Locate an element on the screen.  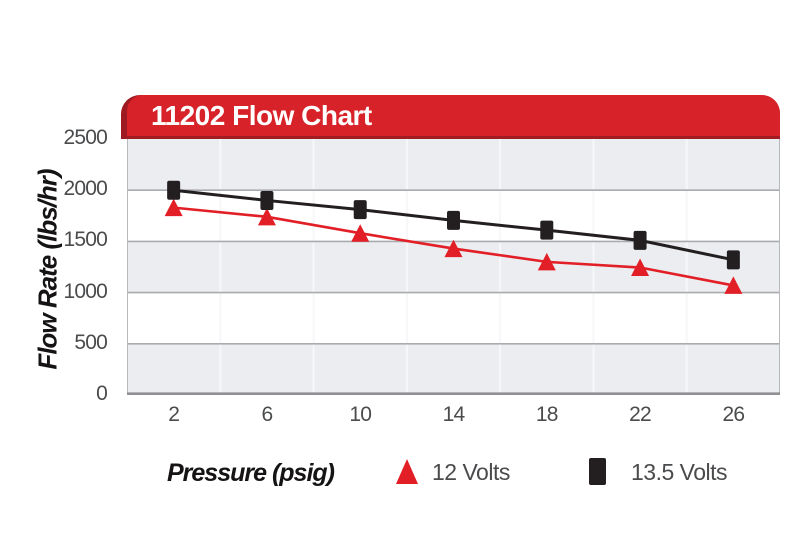
x-tick-label: 6 is located at coordinates (267, 414).